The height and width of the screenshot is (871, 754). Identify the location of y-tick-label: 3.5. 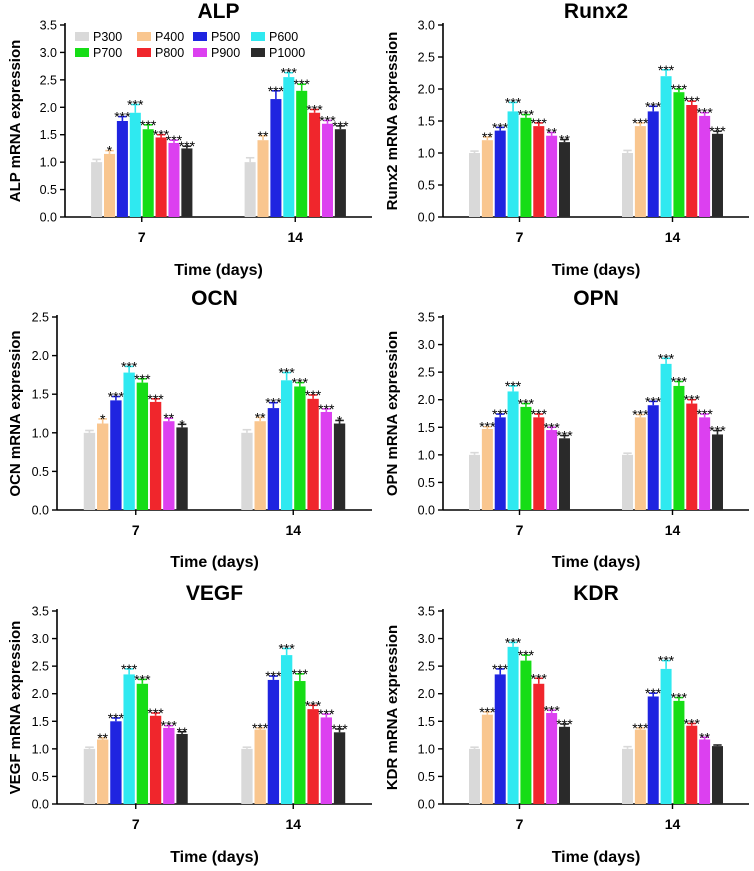
(40, 612).